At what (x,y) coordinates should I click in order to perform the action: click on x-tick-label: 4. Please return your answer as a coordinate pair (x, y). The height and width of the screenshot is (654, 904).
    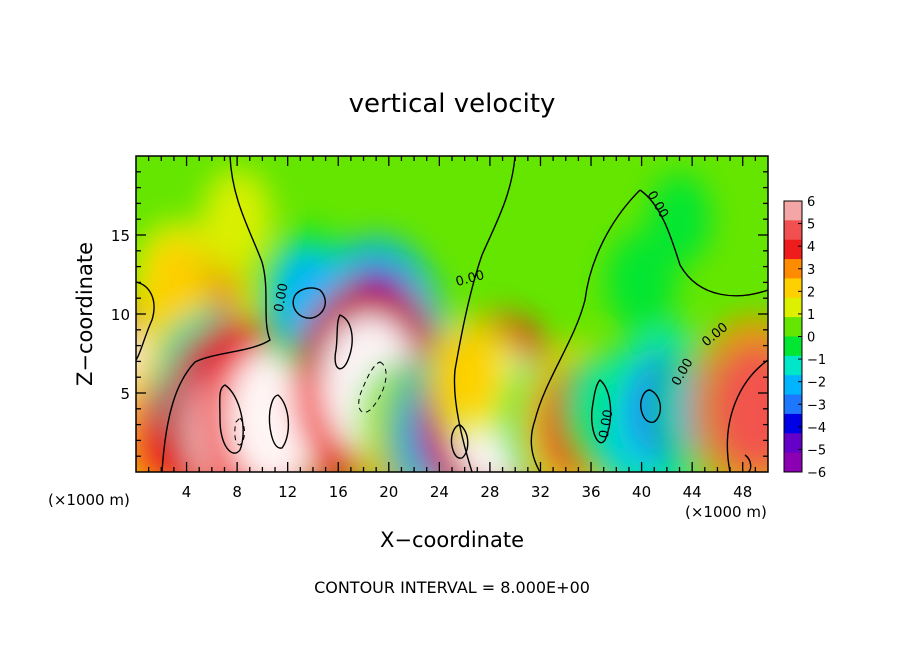
    Looking at the image, I should click on (187, 492).